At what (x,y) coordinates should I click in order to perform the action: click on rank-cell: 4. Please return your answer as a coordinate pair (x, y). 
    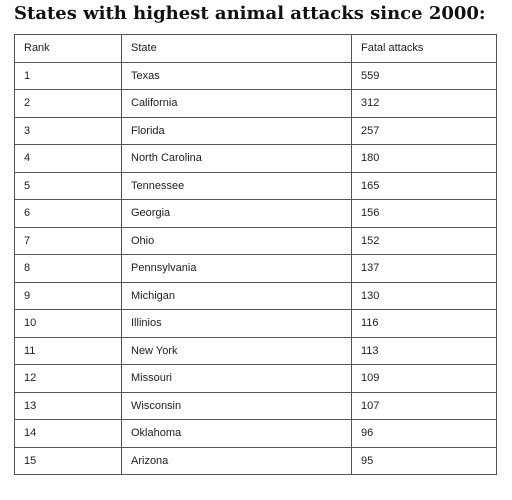
    Looking at the image, I should click on (68, 158).